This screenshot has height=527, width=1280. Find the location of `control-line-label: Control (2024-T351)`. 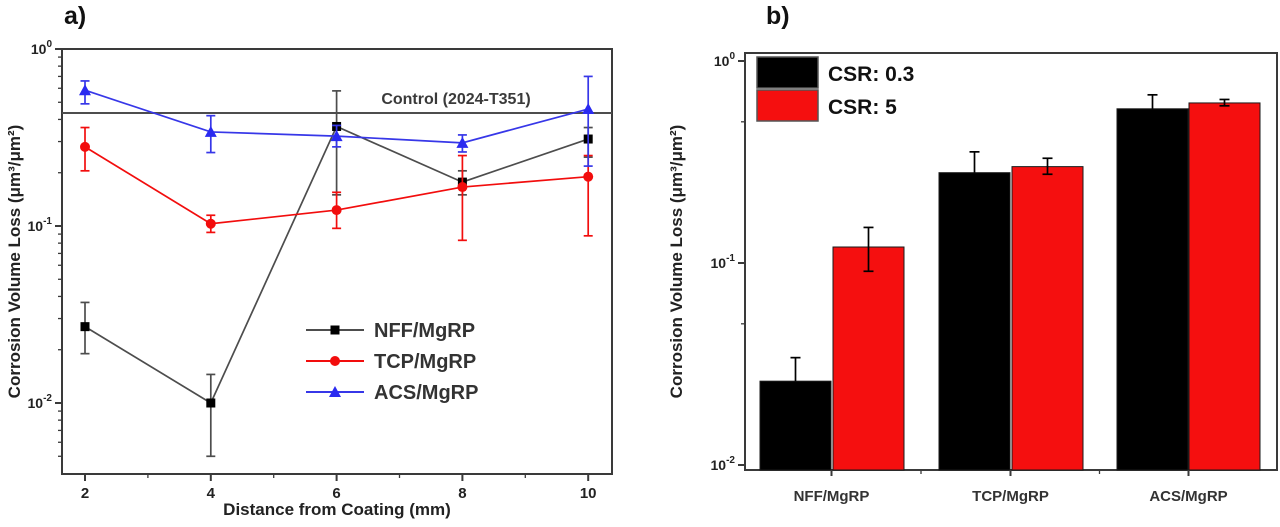

control-line-label: Control (2024-T351) is located at coordinates (455, 99).